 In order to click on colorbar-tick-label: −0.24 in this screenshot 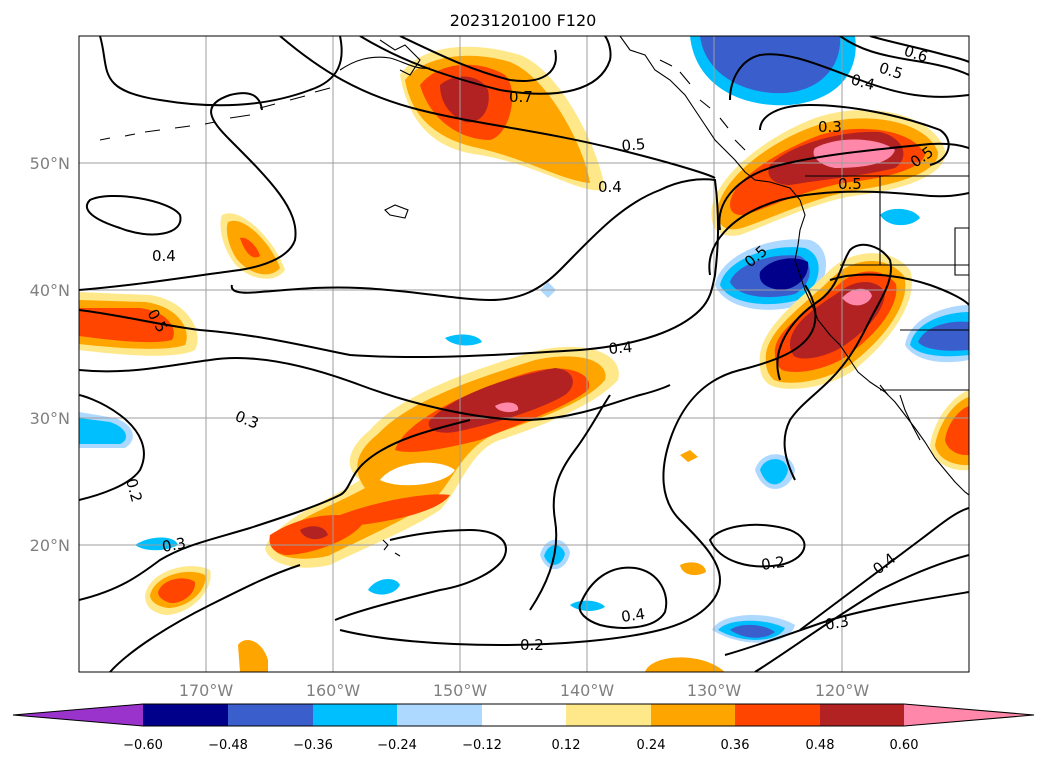, I will do `click(397, 745)`.